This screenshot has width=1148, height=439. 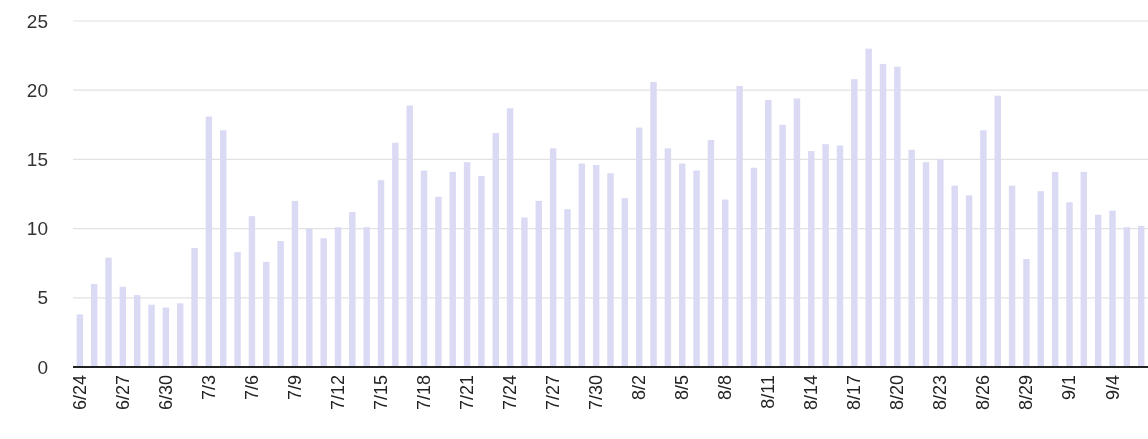 What do you see at coordinates (725, 388) in the screenshot?
I see `x-tick-label: 8/8` at bounding box center [725, 388].